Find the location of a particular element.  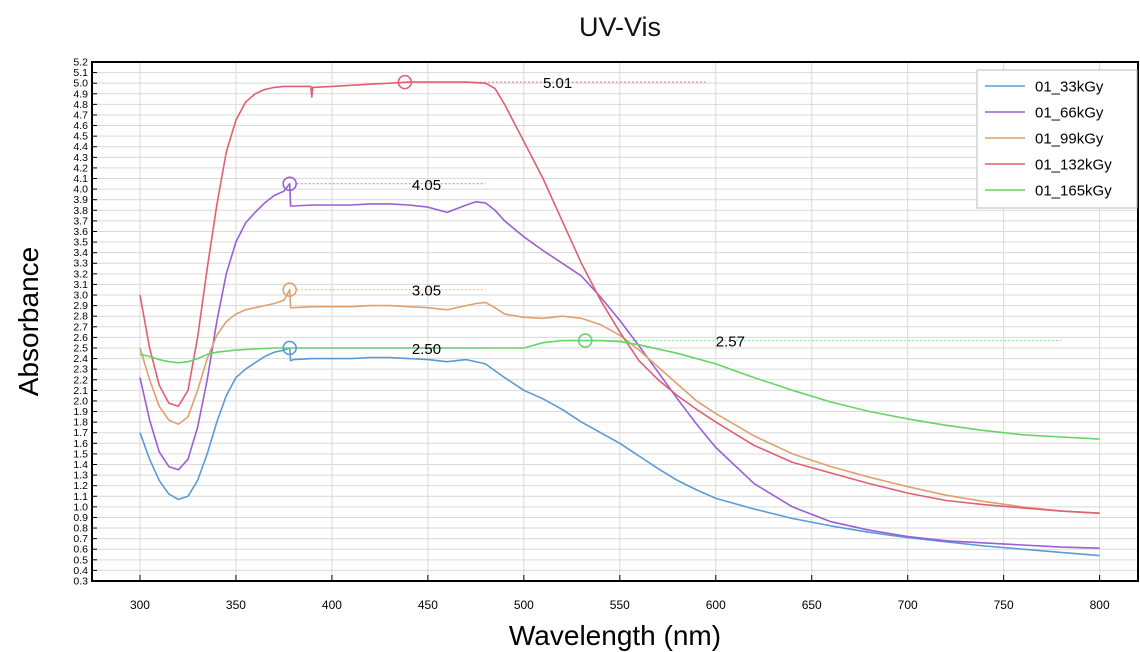

y-tick-label: 1.7 is located at coordinates (80, 433).